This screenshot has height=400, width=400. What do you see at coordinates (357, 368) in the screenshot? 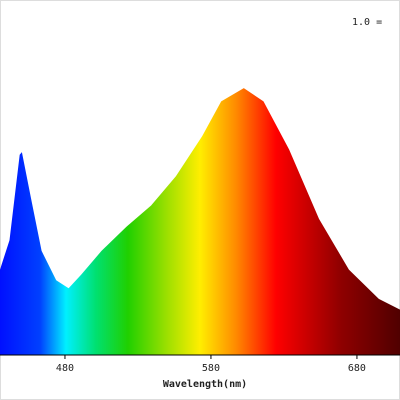
I see `x-tick-label: 680` at bounding box center [357, 368].